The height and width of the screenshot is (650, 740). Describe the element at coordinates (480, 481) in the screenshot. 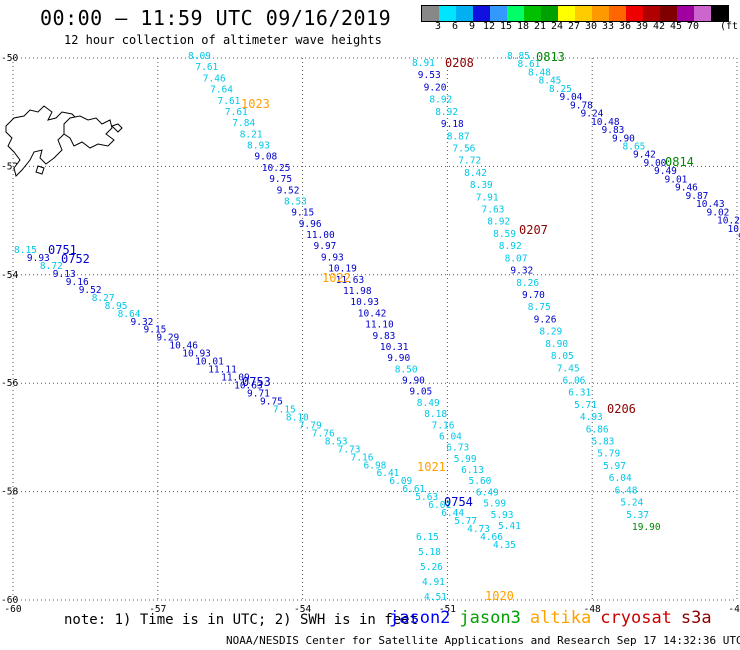

I see `wave-height-value: 5.60` at that location.